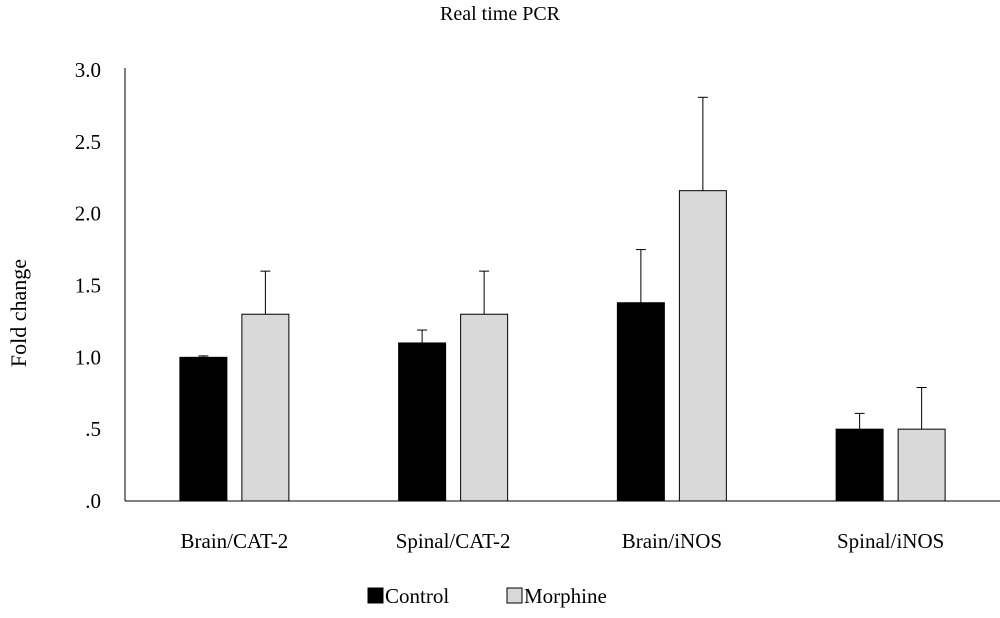 The width and height of the screenshot is (1000, 618). Describe the element at coordinates (88, 142) in the screenshot. I see `y-tick-label: 2.5` at that location.